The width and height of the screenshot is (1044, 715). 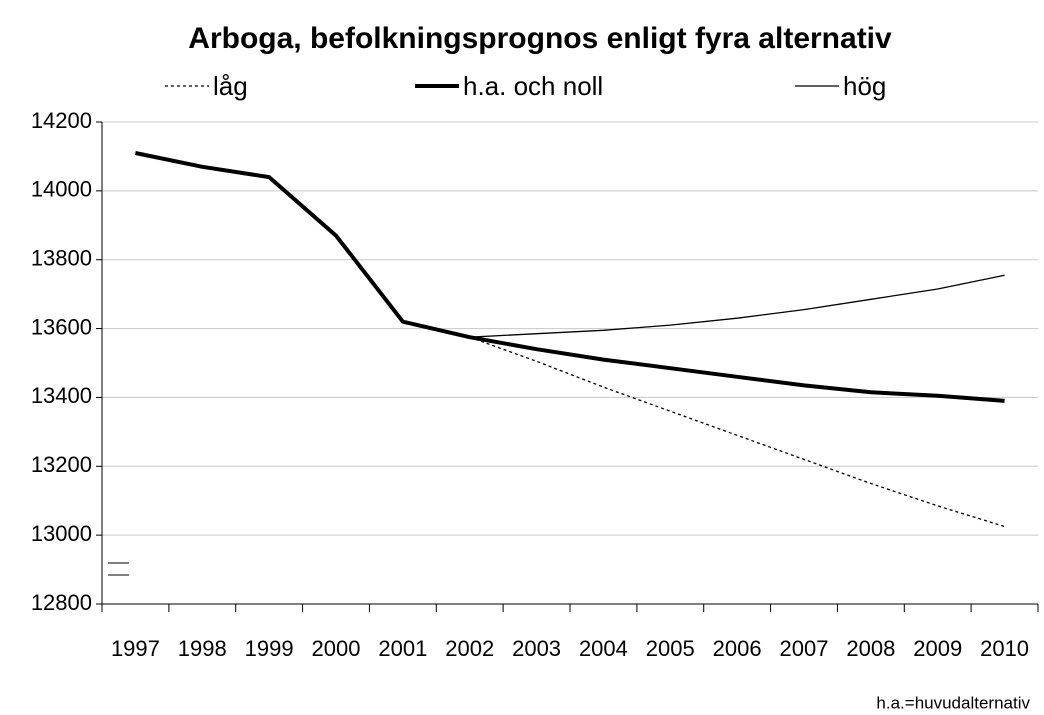 What do you see at coordinates (202, 648) in the screenshot?
I see `x-tick-label: 1998` at bounding box center [202, 648].